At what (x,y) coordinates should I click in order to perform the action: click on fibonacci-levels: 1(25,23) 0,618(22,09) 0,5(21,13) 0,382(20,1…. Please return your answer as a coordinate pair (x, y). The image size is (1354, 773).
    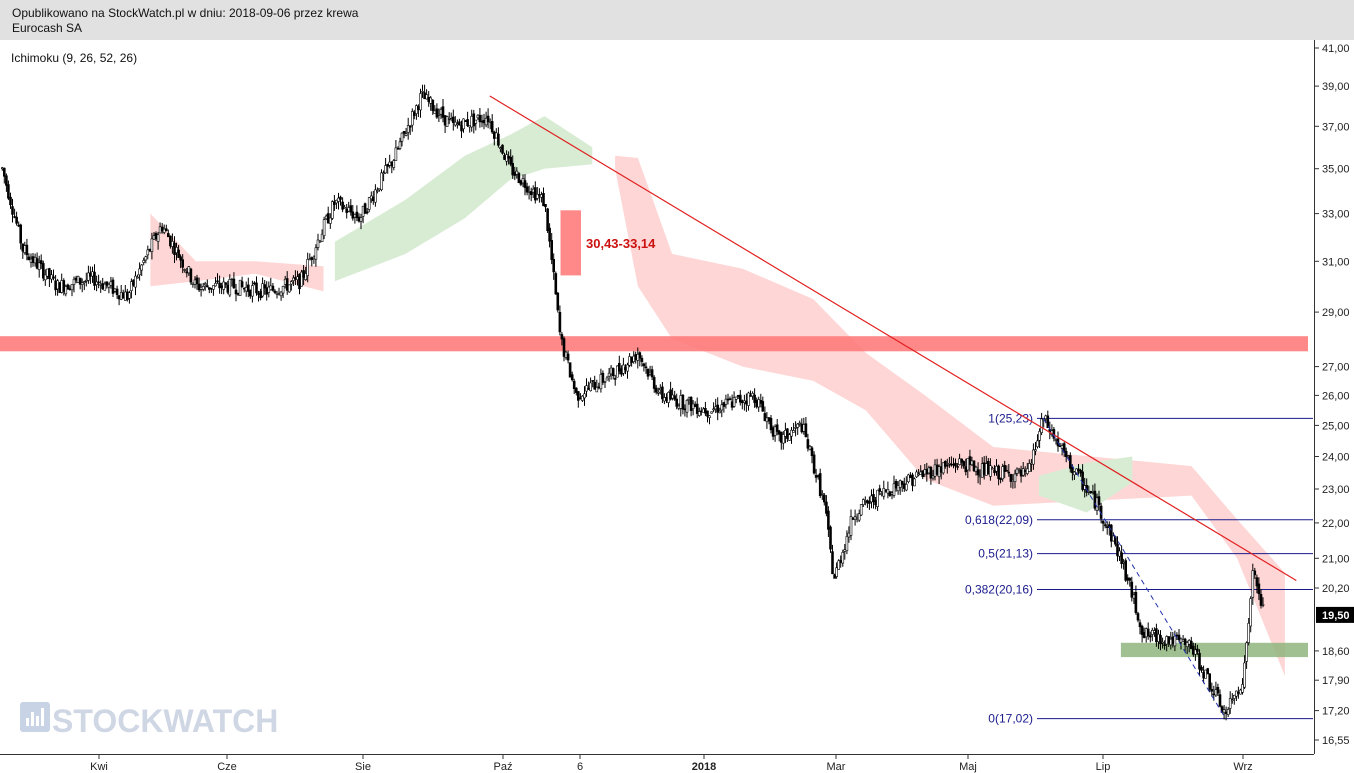
    Looking at the image, I should click on (1139, 568).